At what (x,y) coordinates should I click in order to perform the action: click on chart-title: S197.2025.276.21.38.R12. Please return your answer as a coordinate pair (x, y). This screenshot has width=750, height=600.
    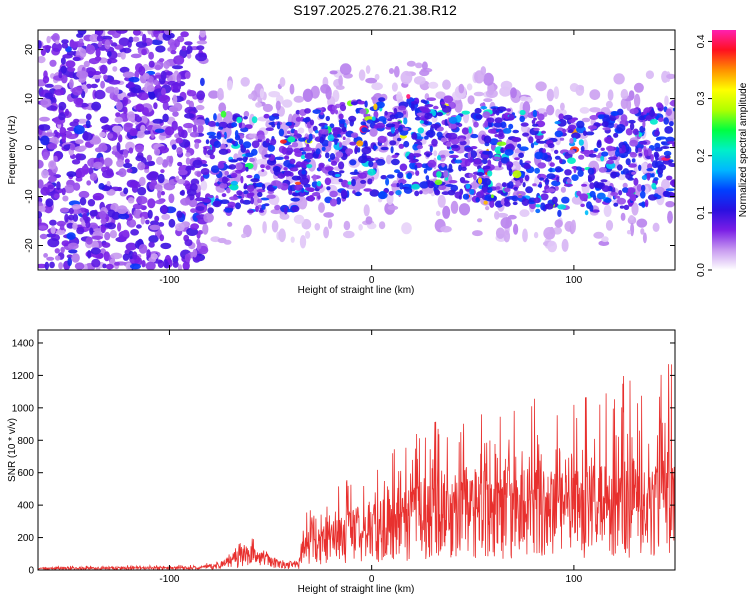
    Looking at the image, I should click on (375, 10).